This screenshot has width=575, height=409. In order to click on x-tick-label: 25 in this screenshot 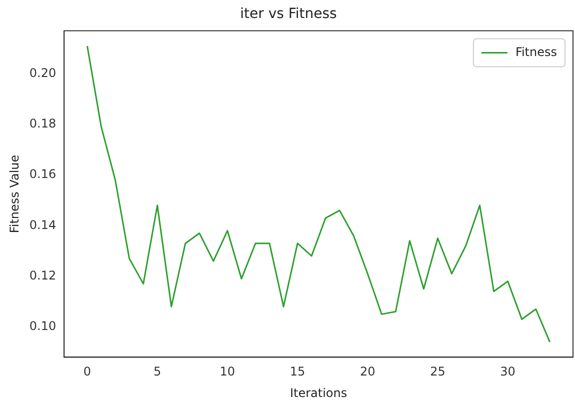, I will do `click(438, 371)`.